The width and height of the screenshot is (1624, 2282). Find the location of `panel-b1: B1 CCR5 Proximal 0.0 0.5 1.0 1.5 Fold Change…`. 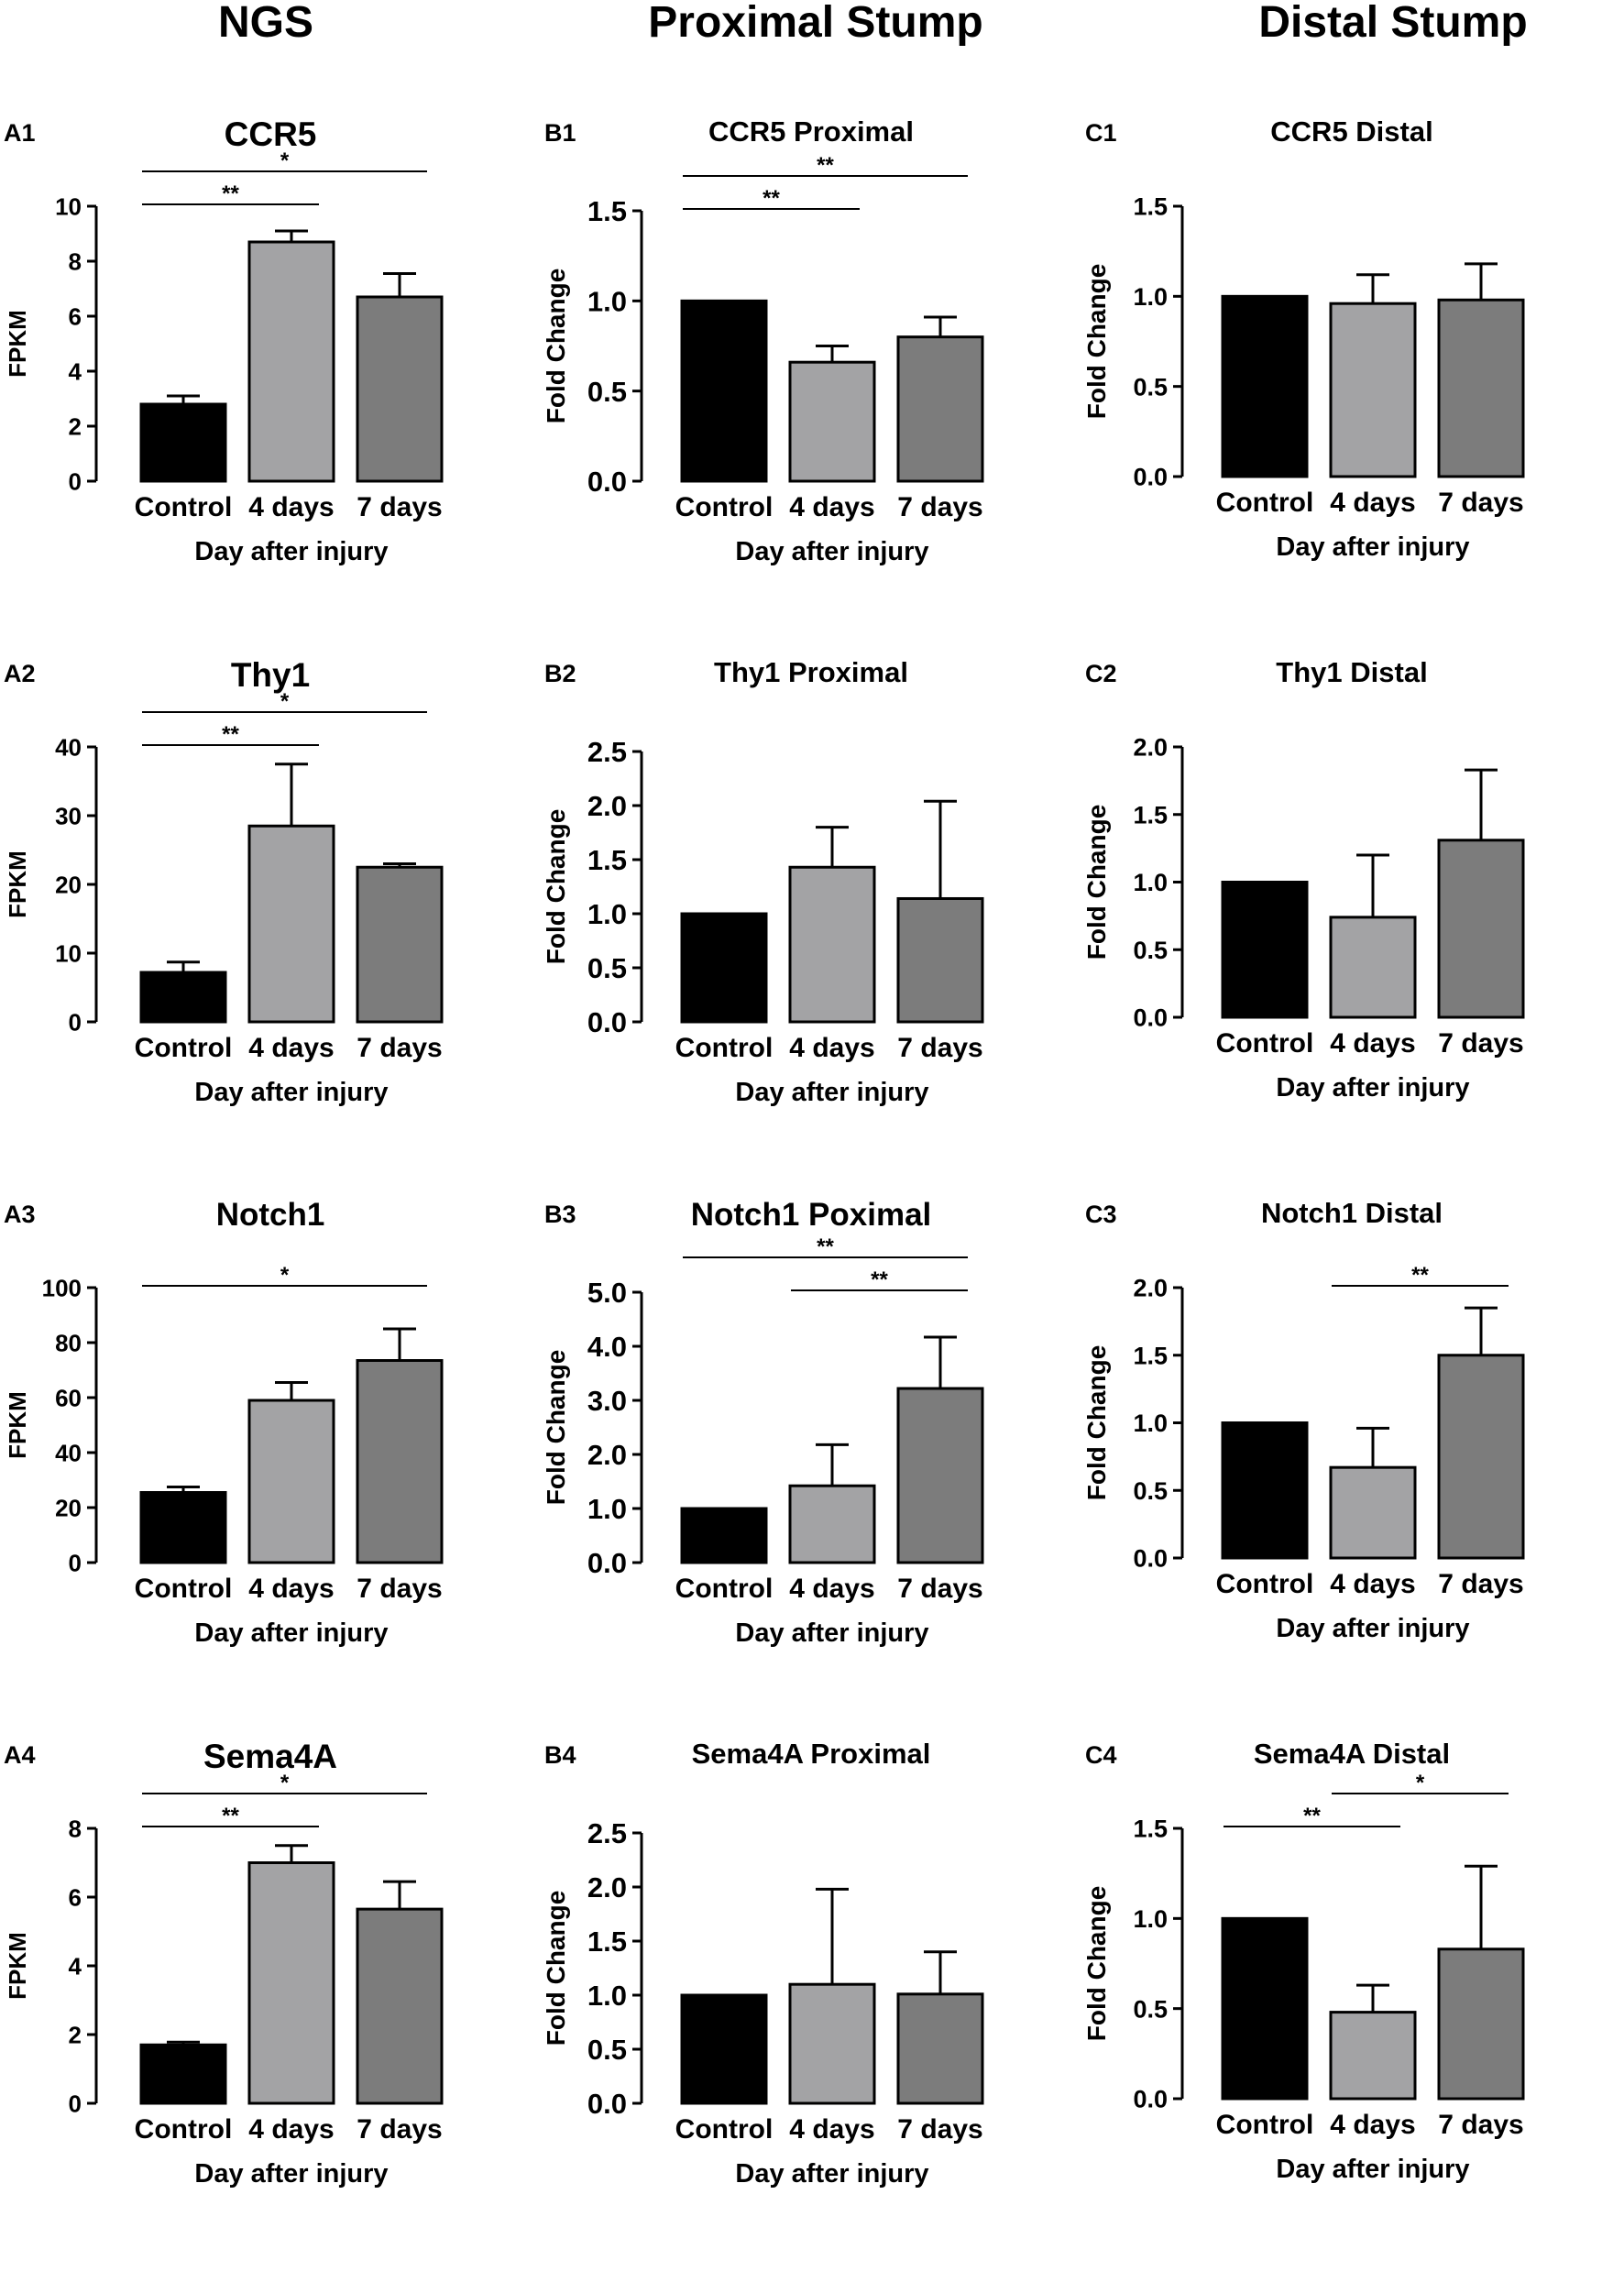

panel-b1: B1 CCR5 Proximal 0.0 0.5 1.0 1.5 Fold Change… is located at coordinates (811, 387).